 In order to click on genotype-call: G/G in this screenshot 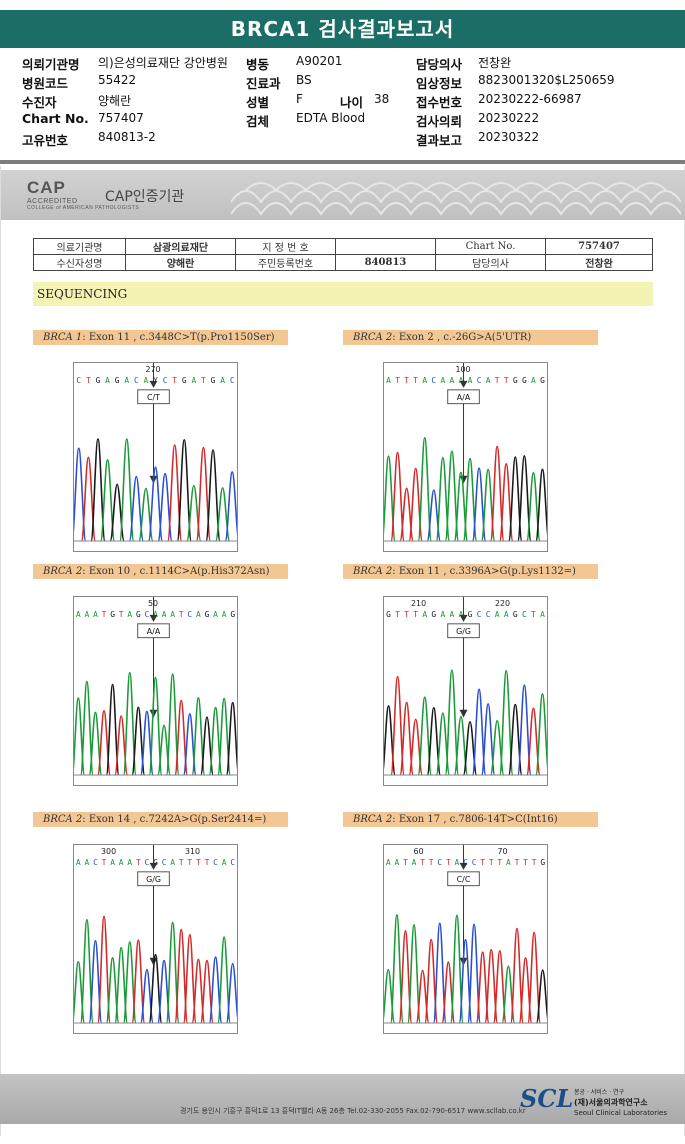, I will do `click(463, 631)`.